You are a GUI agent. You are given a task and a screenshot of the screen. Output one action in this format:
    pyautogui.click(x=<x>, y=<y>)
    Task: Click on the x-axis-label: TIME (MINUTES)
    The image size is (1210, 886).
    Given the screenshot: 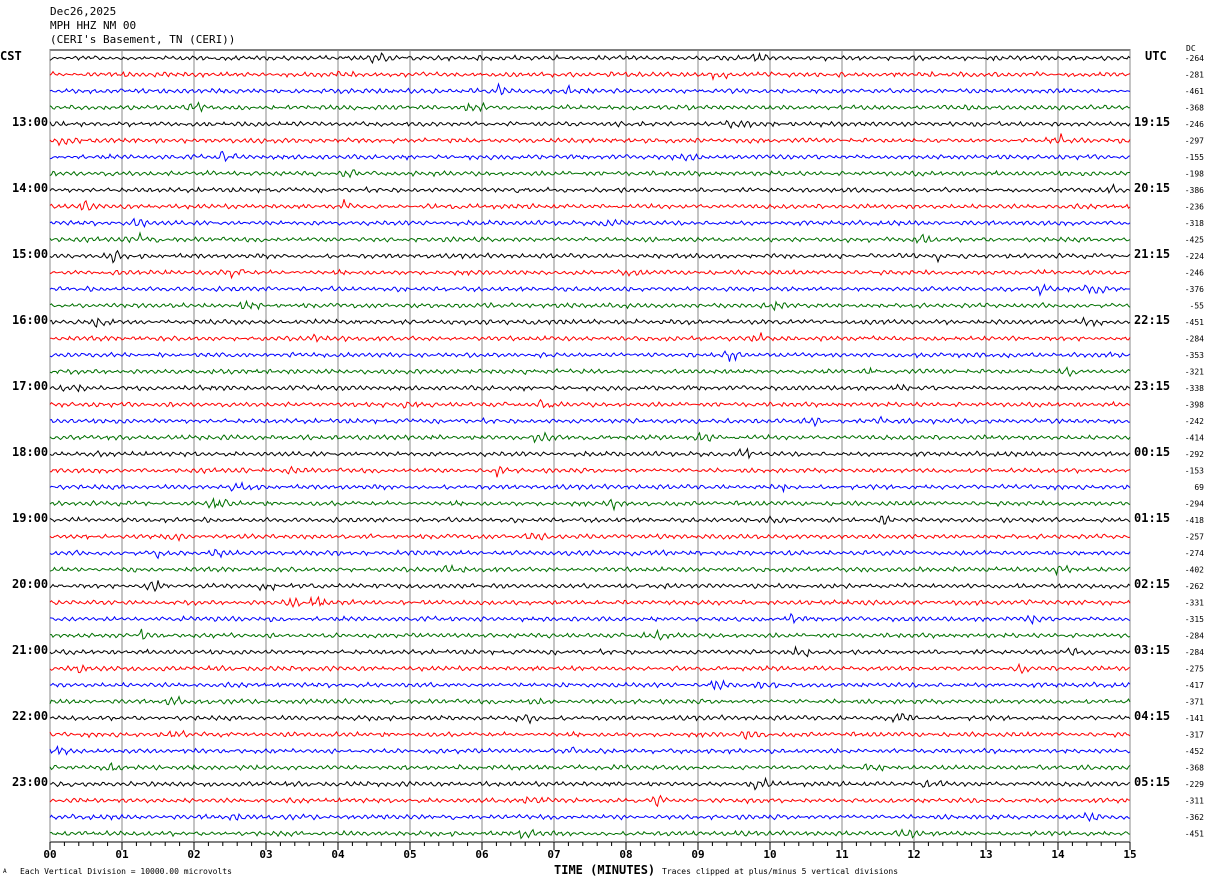 What is the action you would take?
    pyautogui.click(x=605, y=870)
    